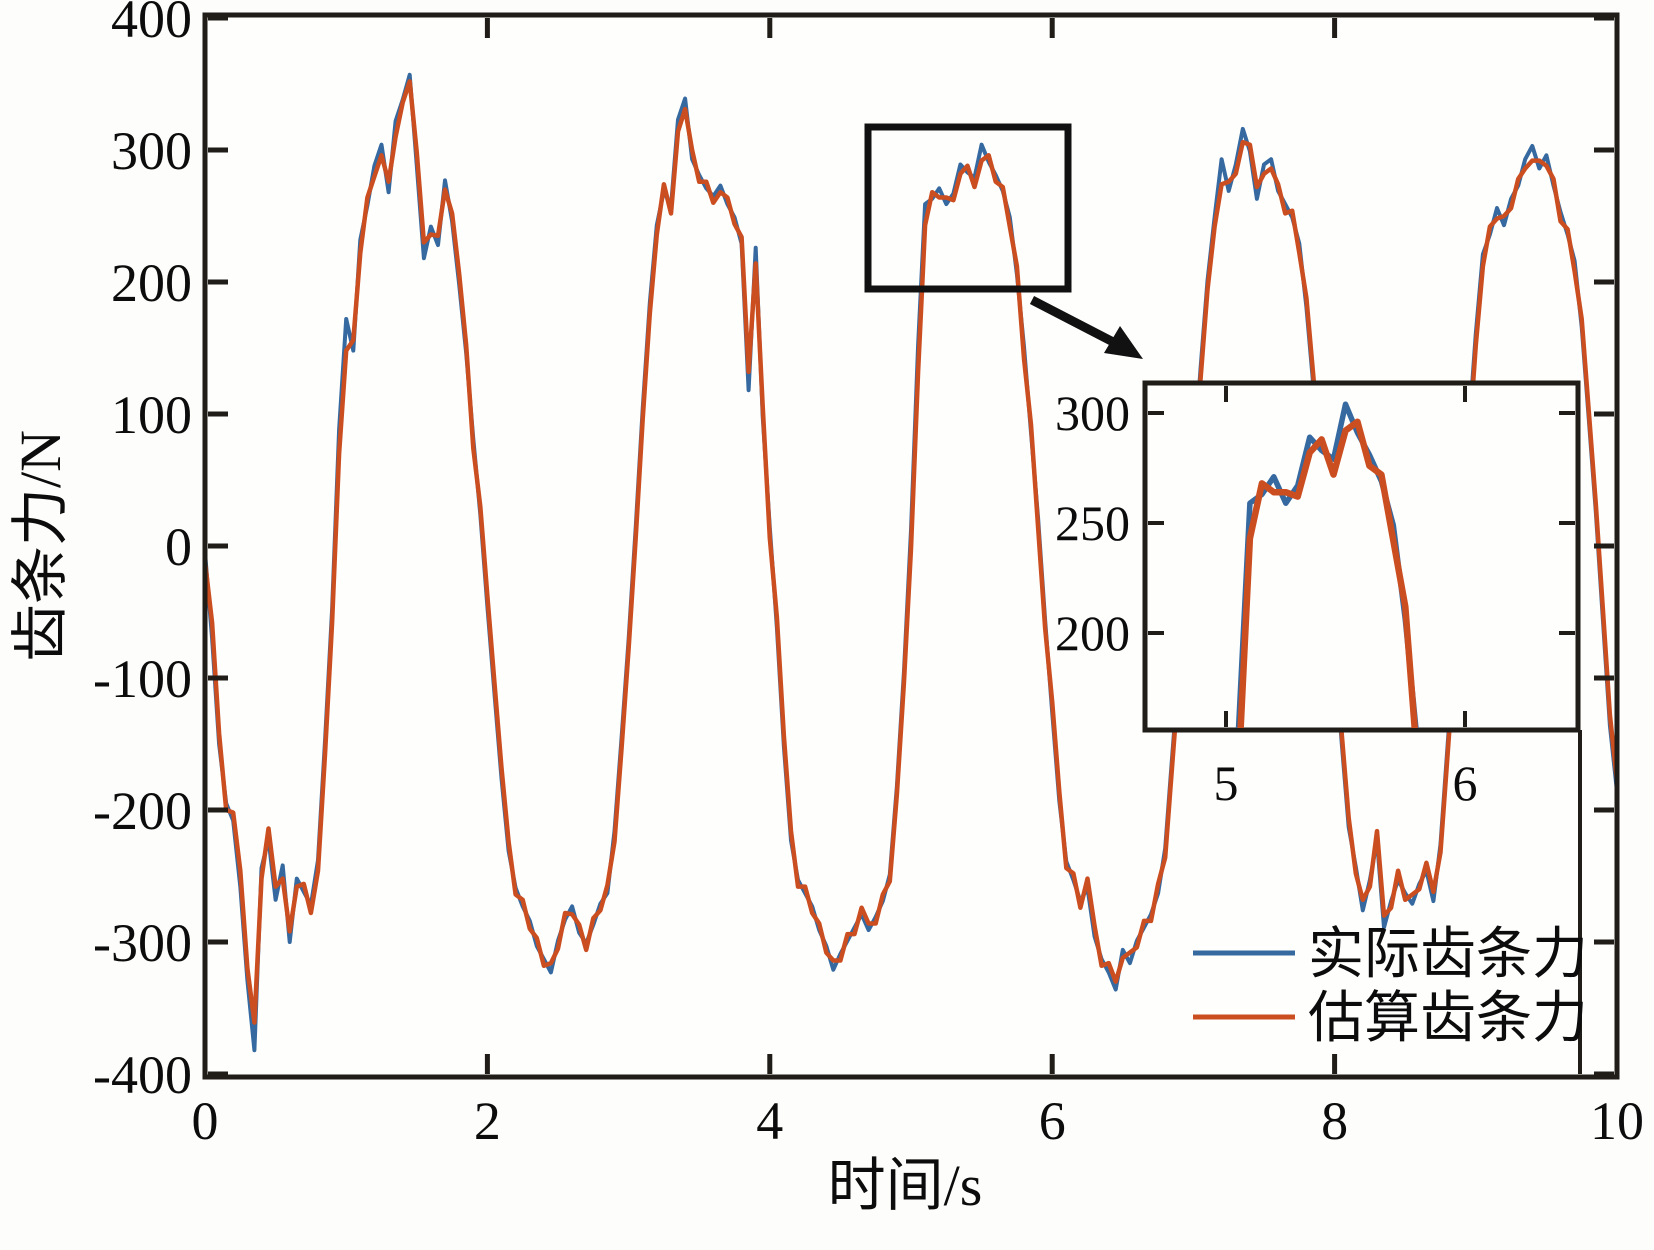 The height and width of the screenshot is (1250, 1654). What do you see at coordinates (178, 547) in the screenshot?
I see `y-tick-label: 0` at bounding box center [178, 547].